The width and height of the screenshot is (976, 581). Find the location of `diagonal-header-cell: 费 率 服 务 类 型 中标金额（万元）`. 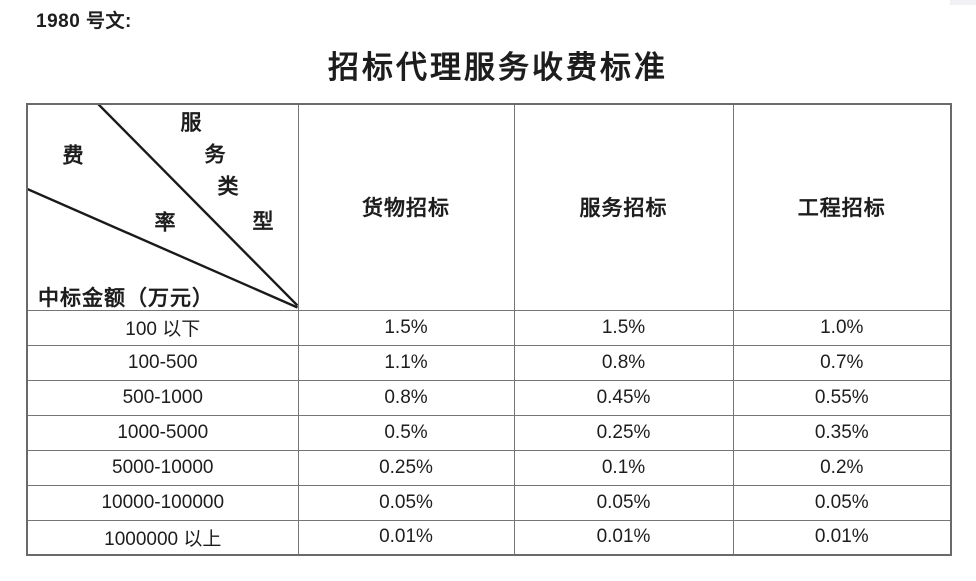

diagonal-header-cell: 费 率 服 务 类 型 中标金额（万元） is located at coordinates (162, 207).